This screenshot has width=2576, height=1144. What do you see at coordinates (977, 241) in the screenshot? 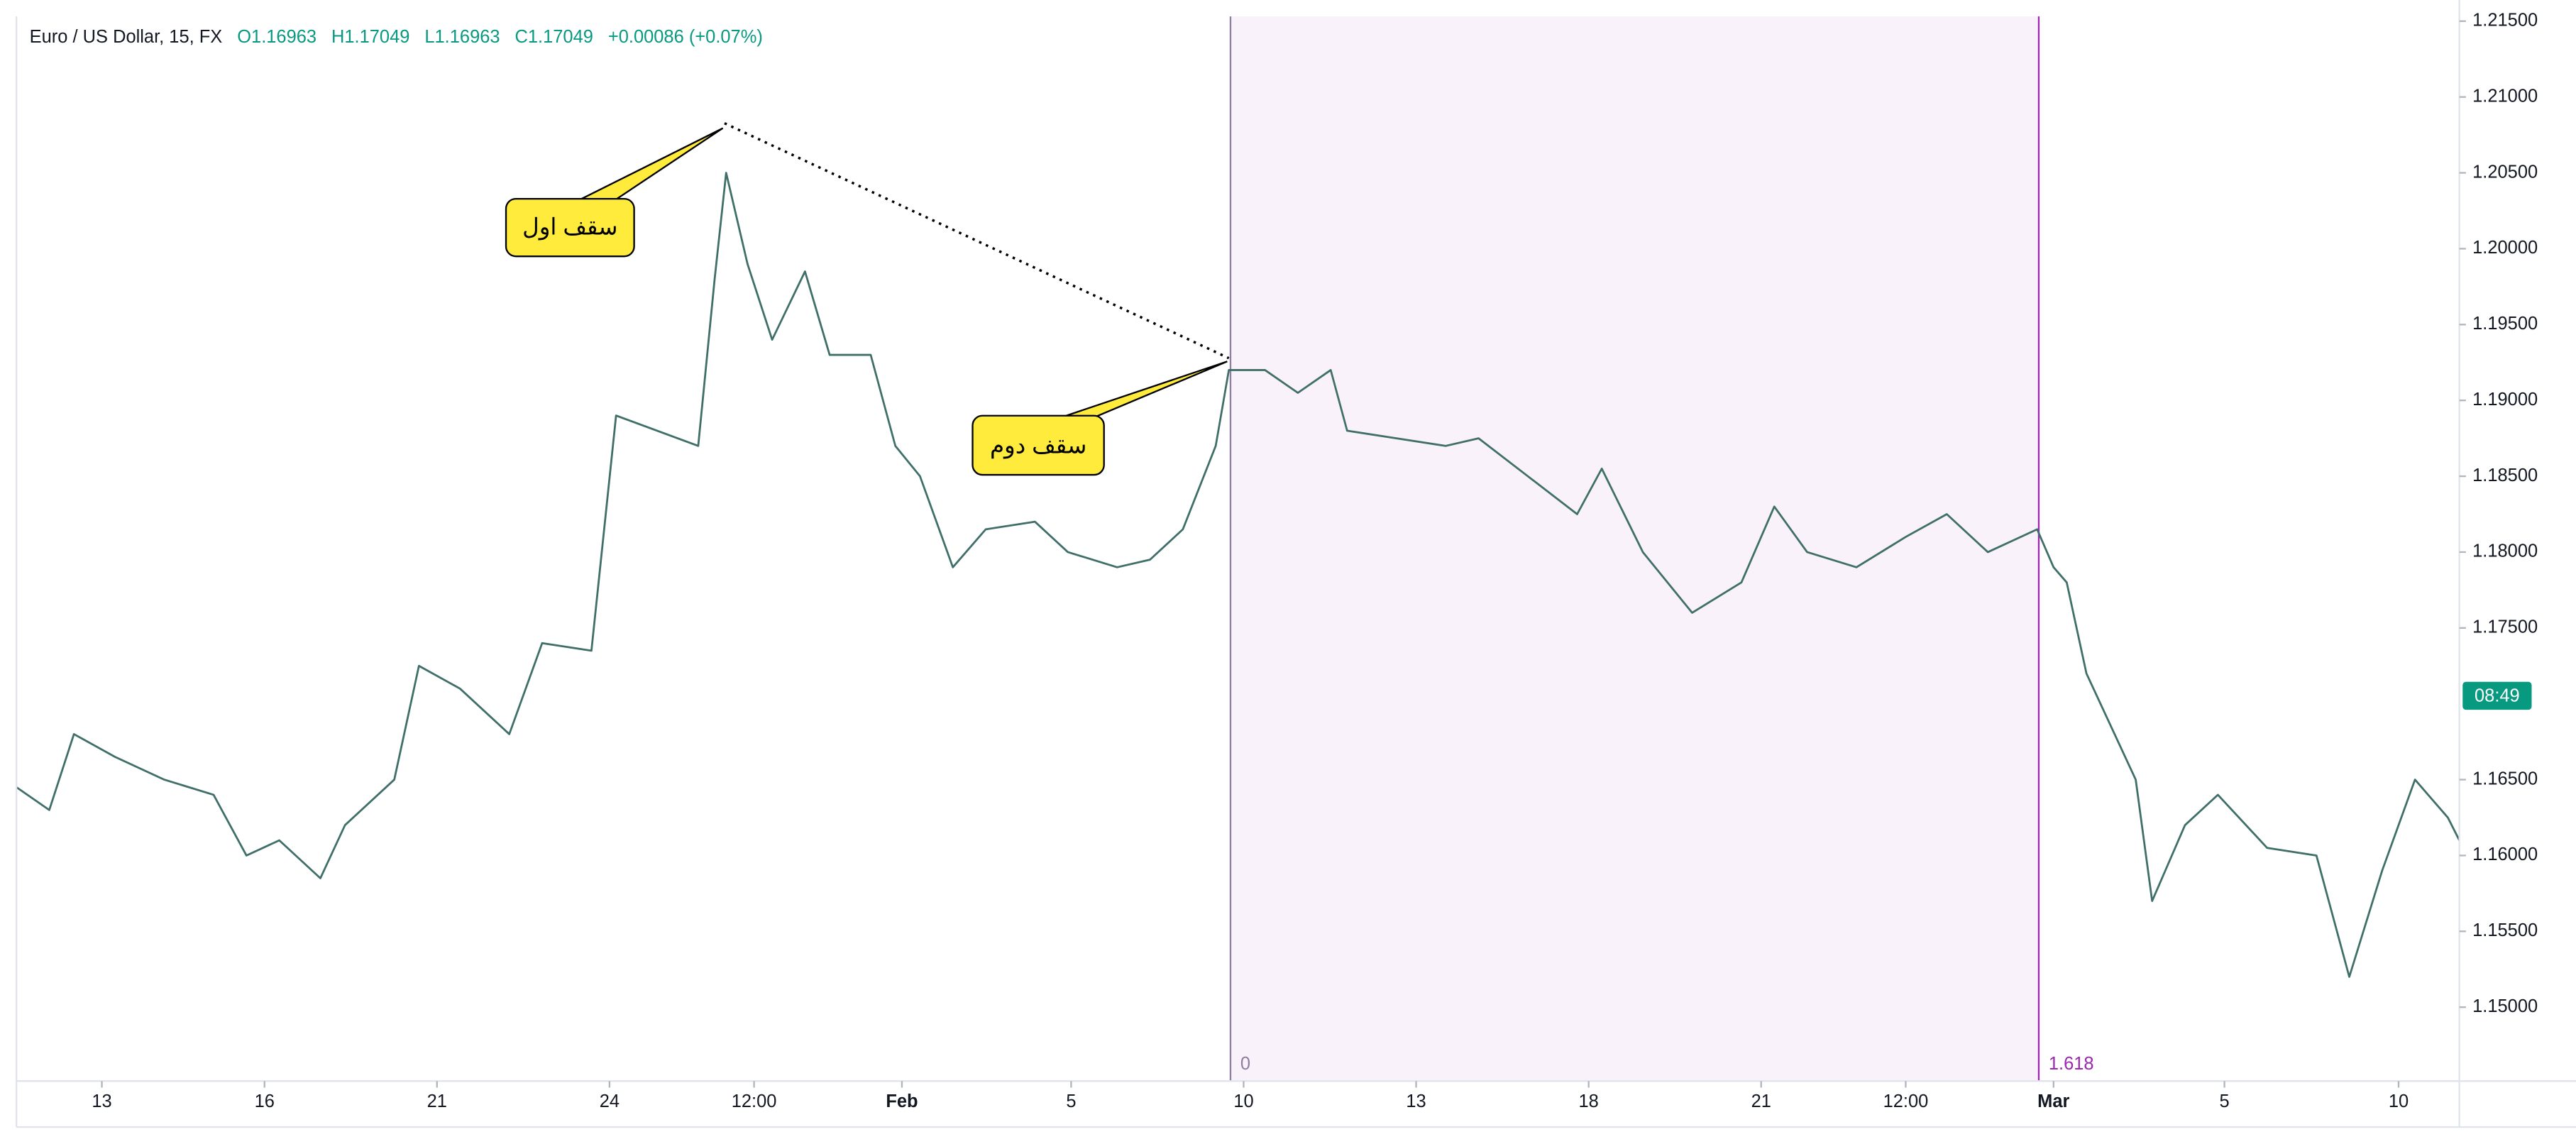
I see `trend-line` at bounding box center [977, 241].